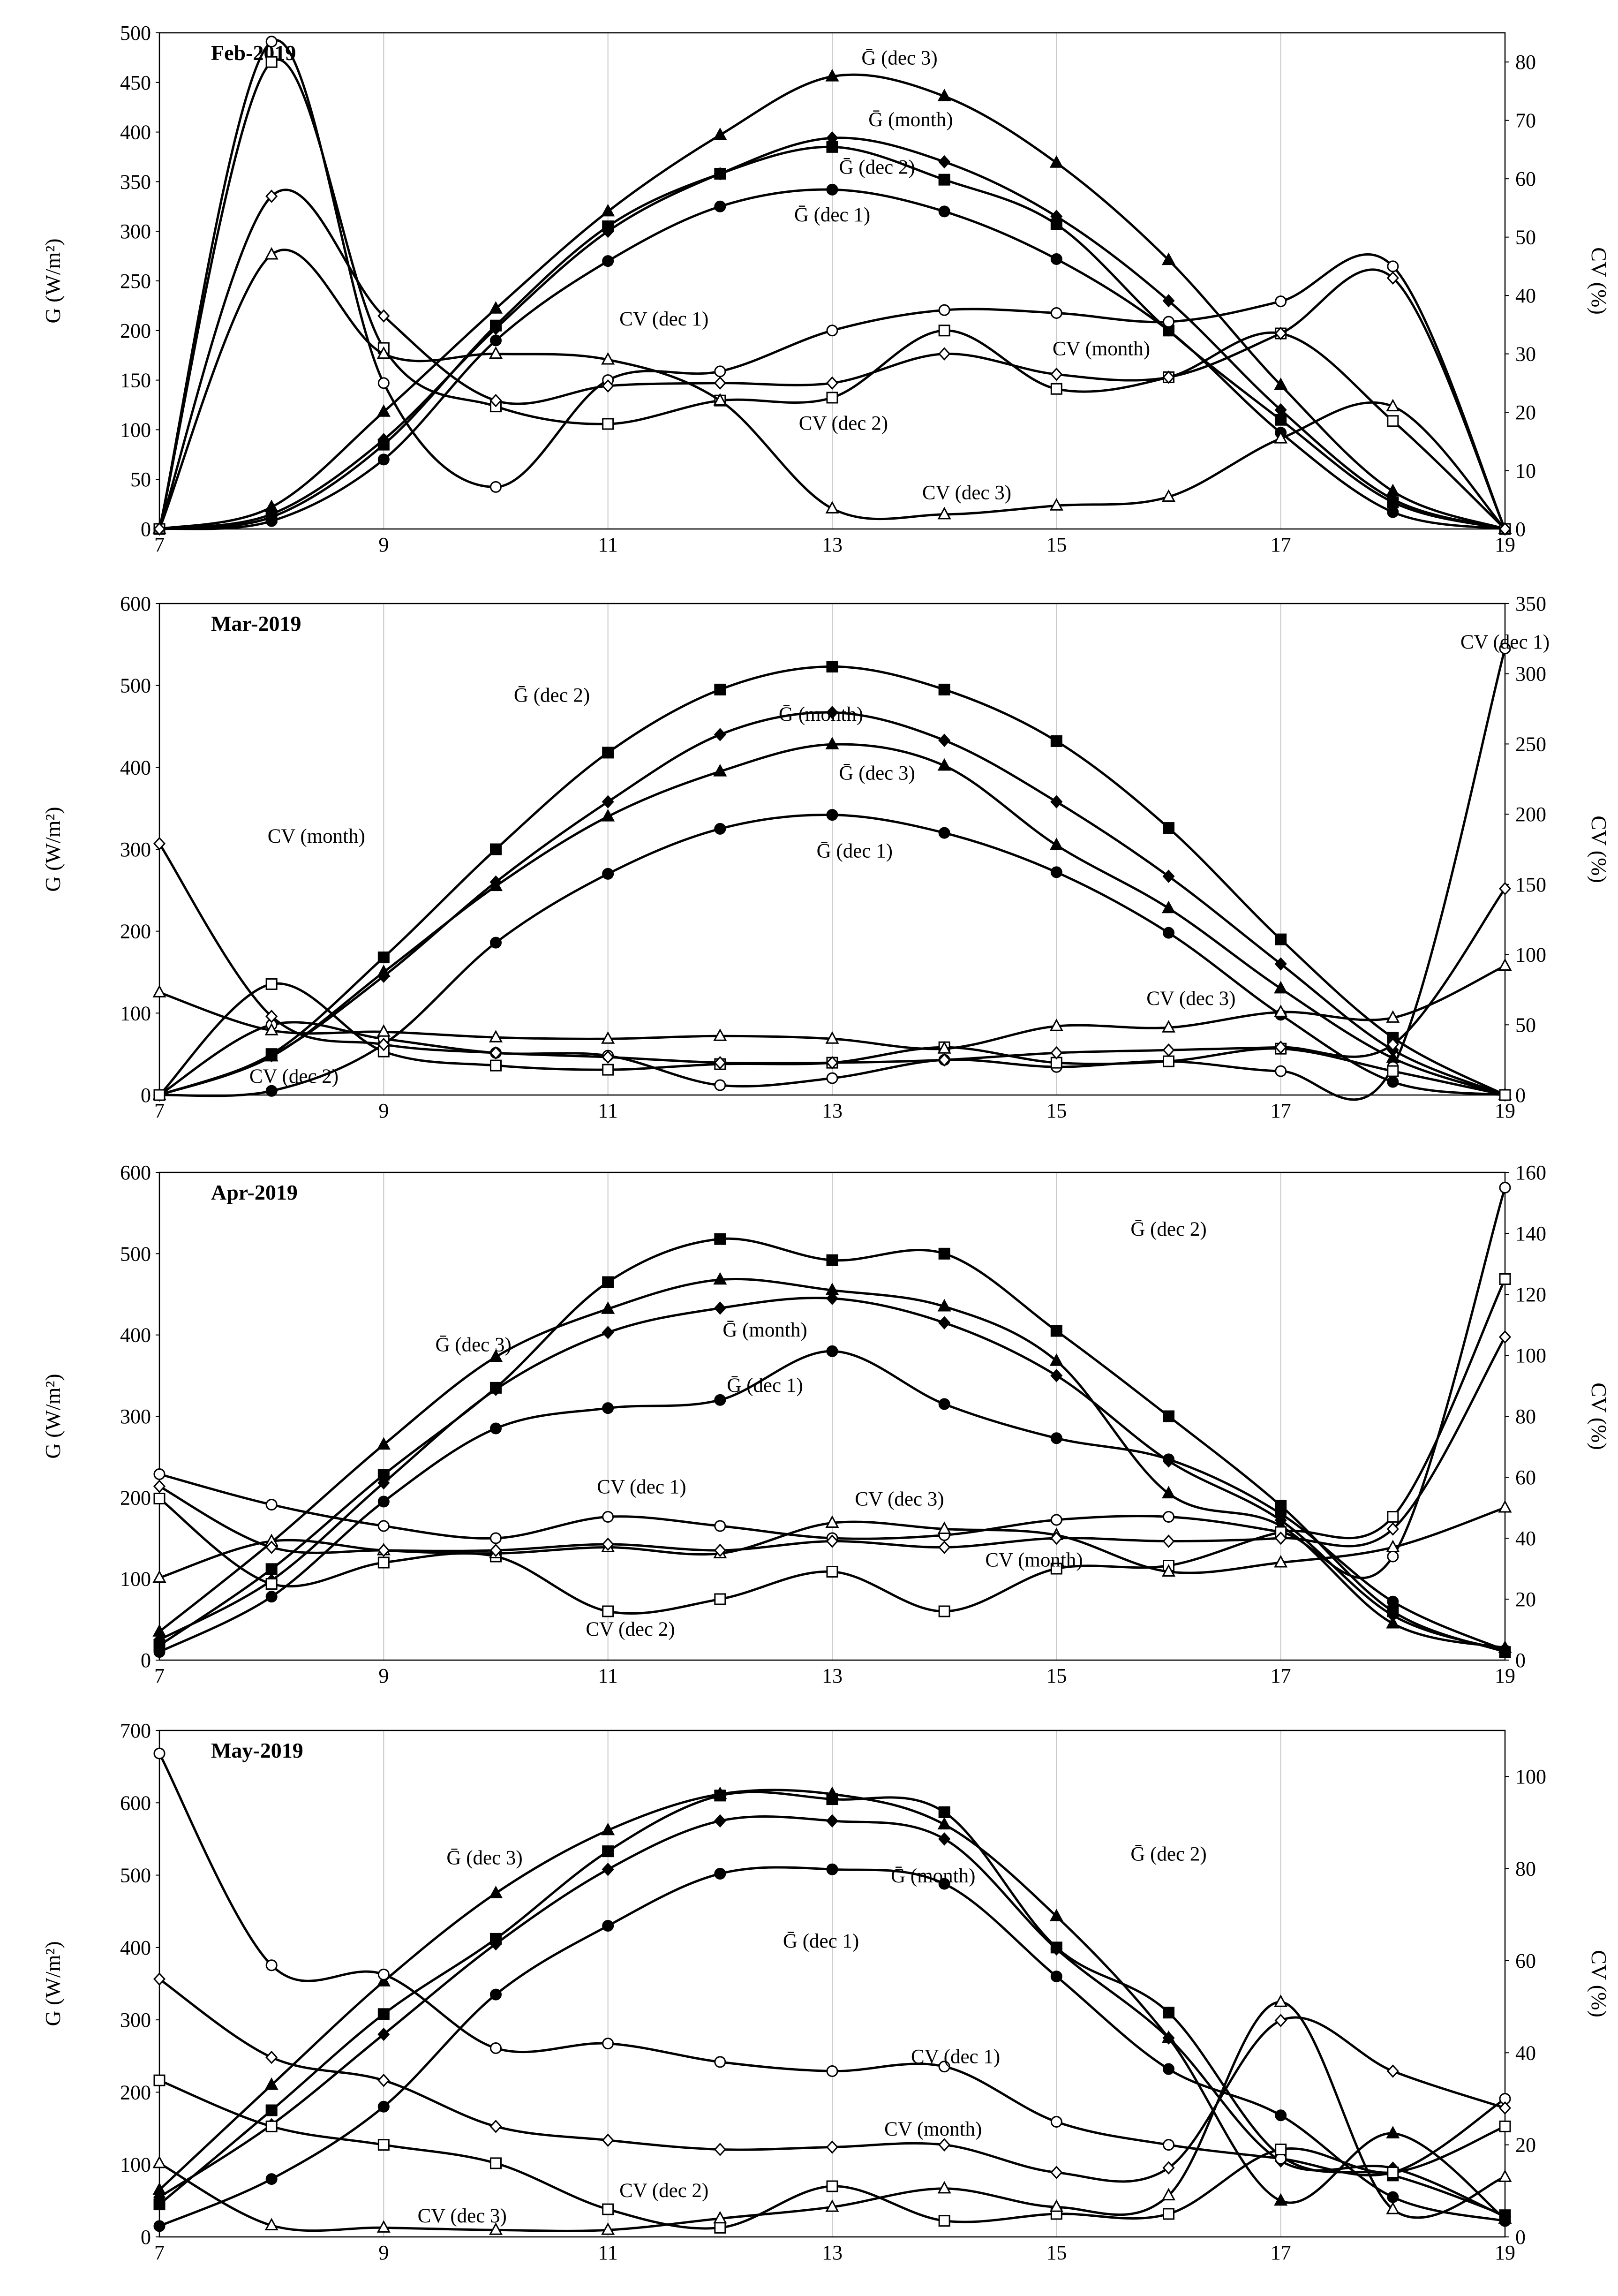 The image size is (1618, 2296). I want to click on series-annotation: Ḡ (month), so click(765, 1330).